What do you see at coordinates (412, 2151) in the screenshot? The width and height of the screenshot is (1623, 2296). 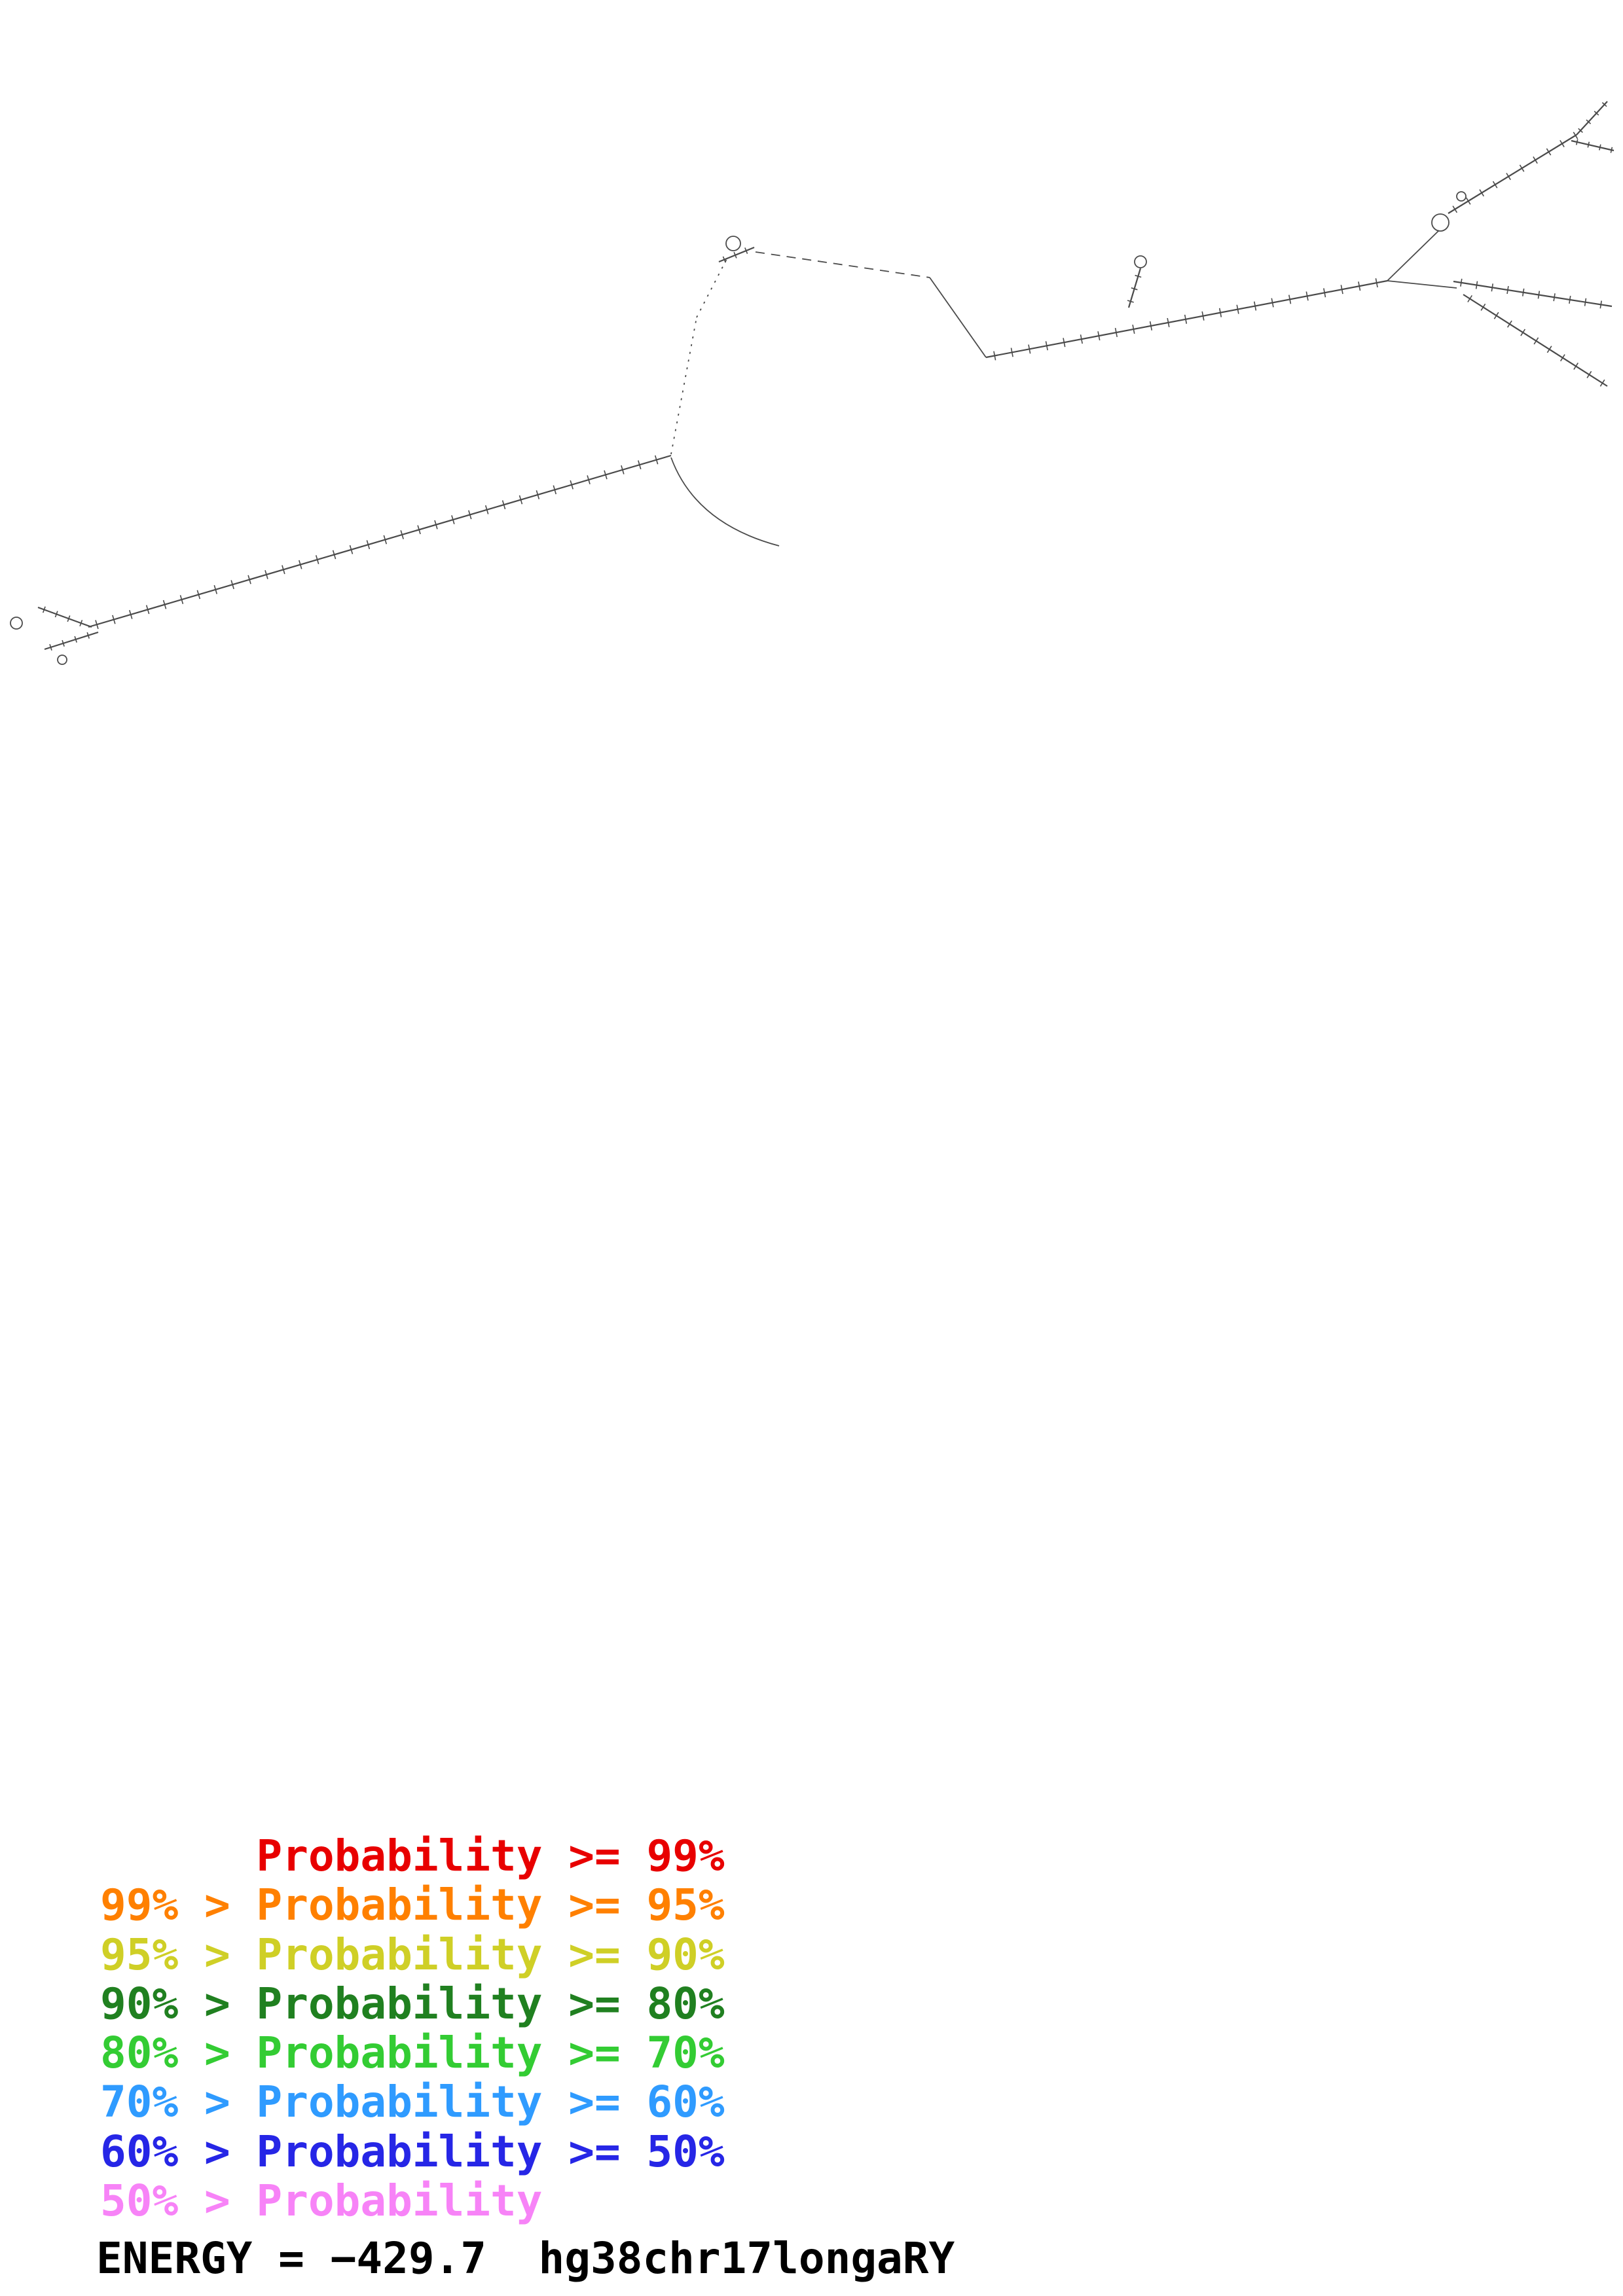 I see `legend-entry-6: 60% > Probability >= 50%` at bounding box center [412, 2151].